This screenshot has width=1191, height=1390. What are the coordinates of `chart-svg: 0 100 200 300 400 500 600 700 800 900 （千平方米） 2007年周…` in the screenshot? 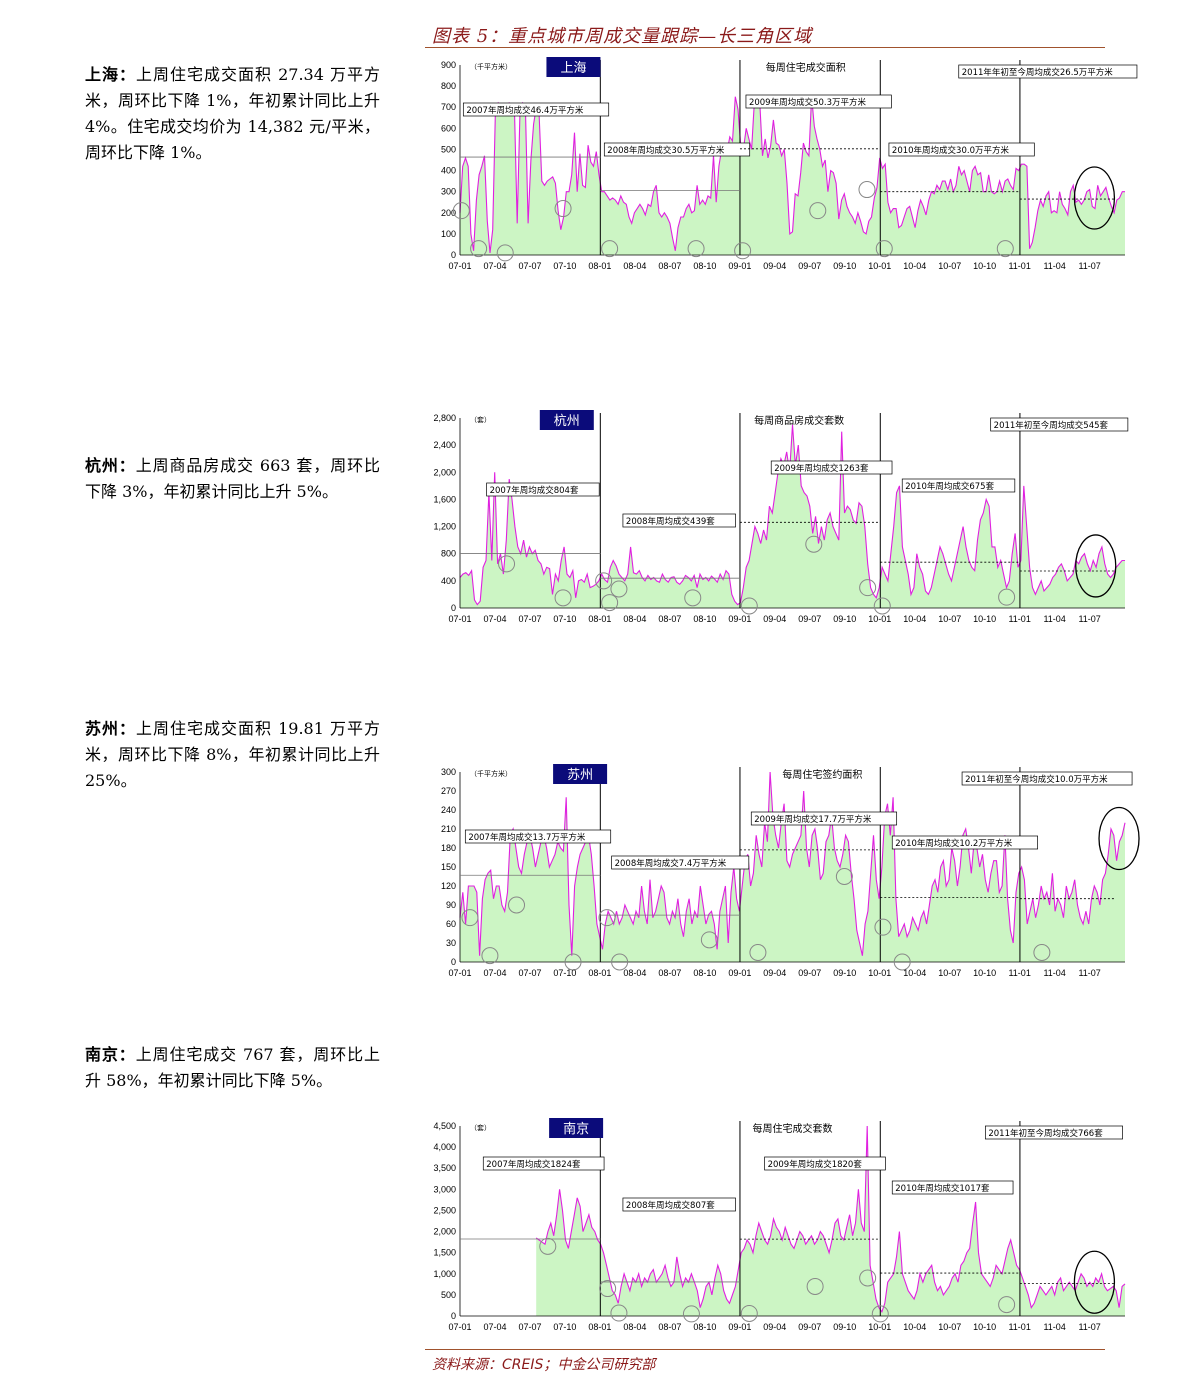 It's located at (789, 164).